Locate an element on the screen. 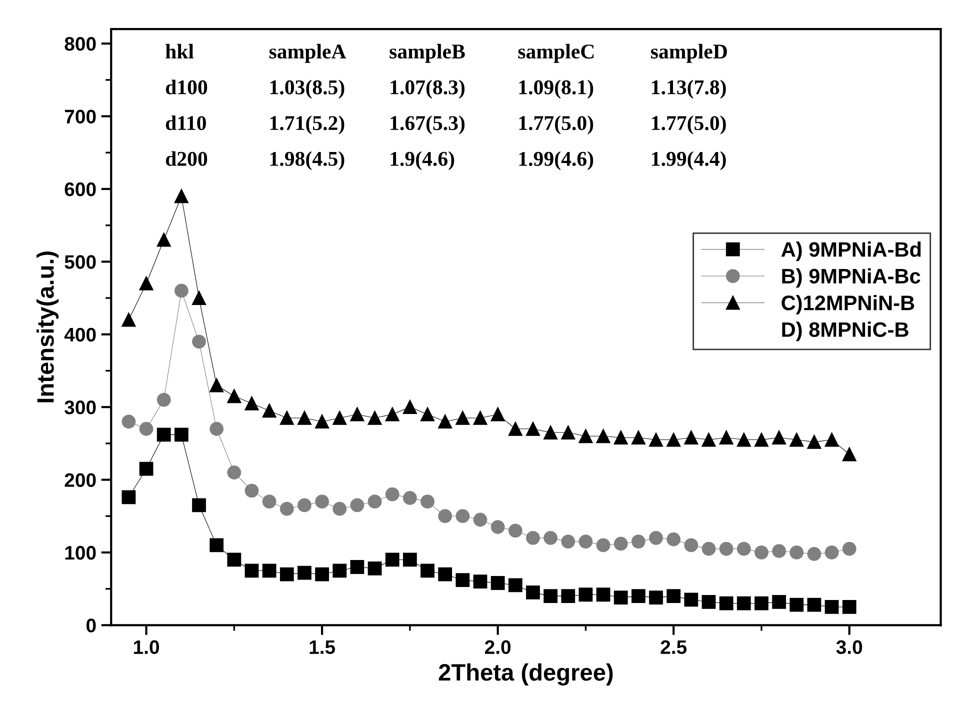 Image resolution: width=958 pixels, height=708 pixels. annotation: 1.13(7.8) is located at coordinates (689, 89).